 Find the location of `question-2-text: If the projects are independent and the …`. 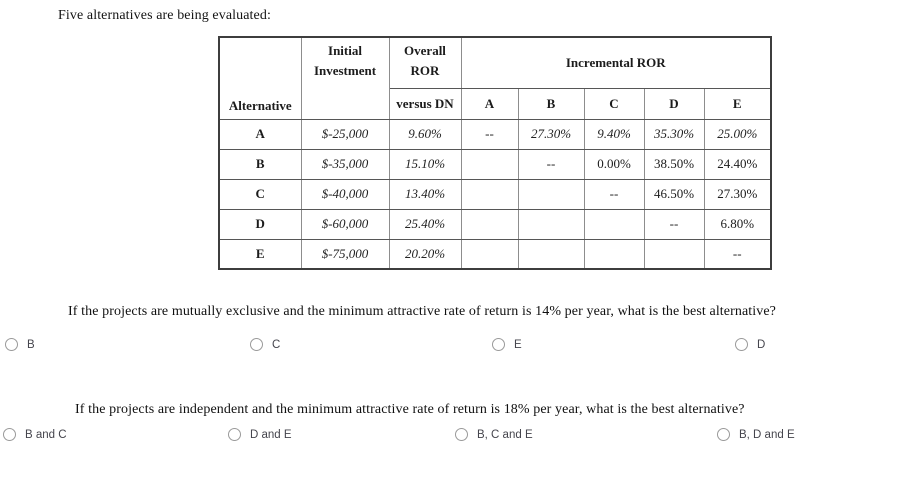

question-2-text: If the projects are independent and the … is located at coordinates (410, 409).